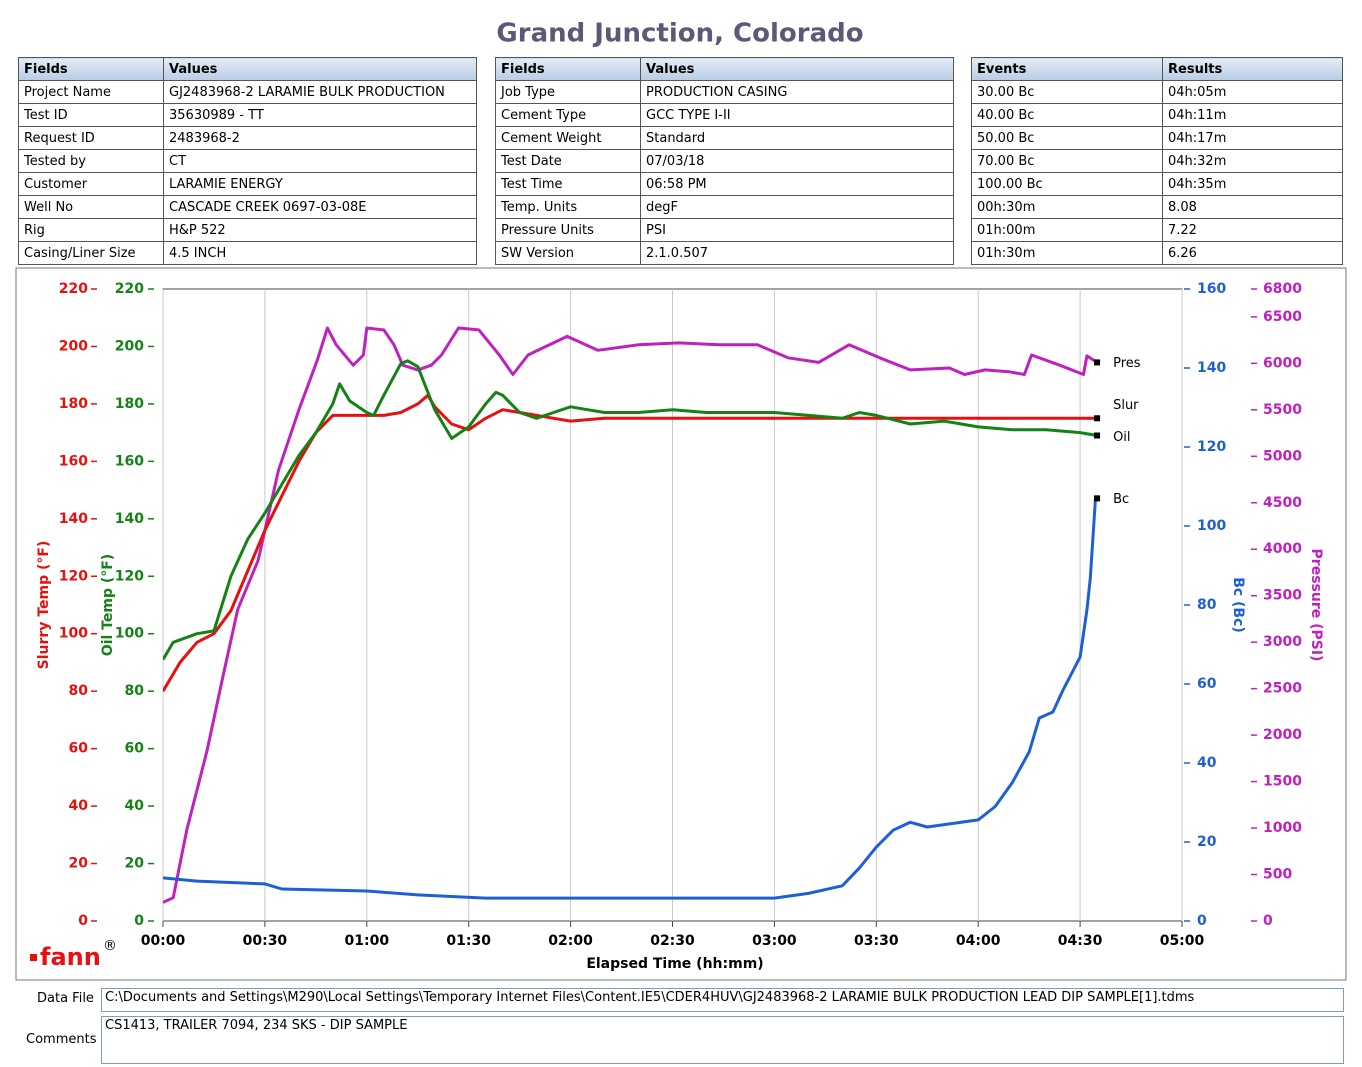 The height and width of the screenshot is (1067, 1362). What do you see at coordinates (1067, 253) in the screenshot?
I see `cell: 01h:30m` at bounding box center [1067, 253].